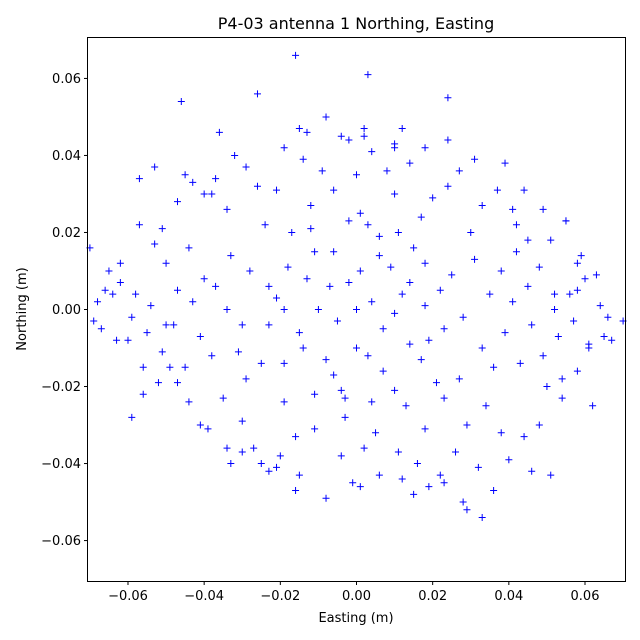 The height and width of the screenshot is (640, 640). I want to click on y-tick-label: 0.04, so click(66, 156).